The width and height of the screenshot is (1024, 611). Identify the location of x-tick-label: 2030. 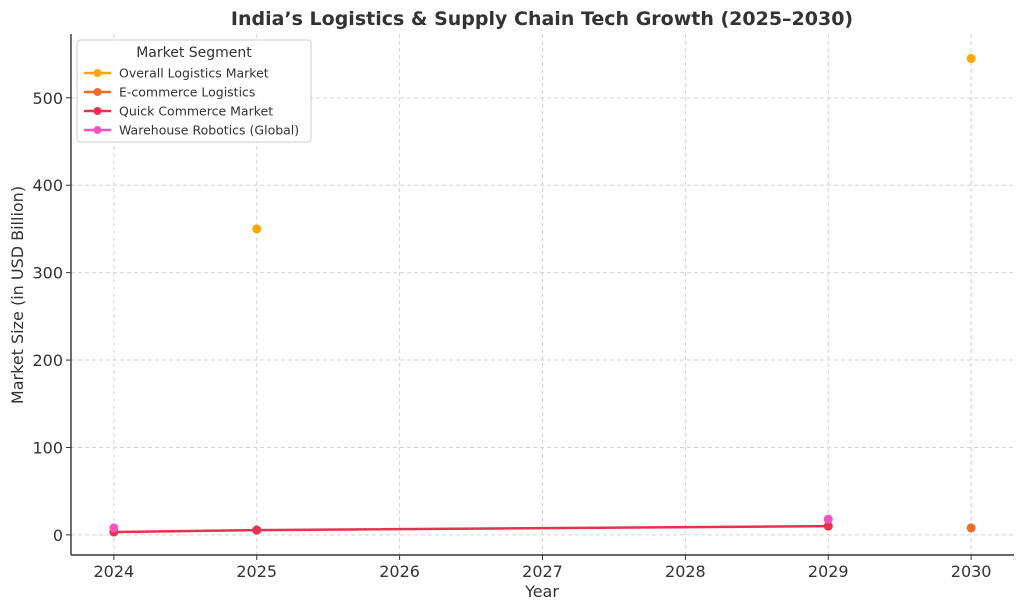
(971, 571).